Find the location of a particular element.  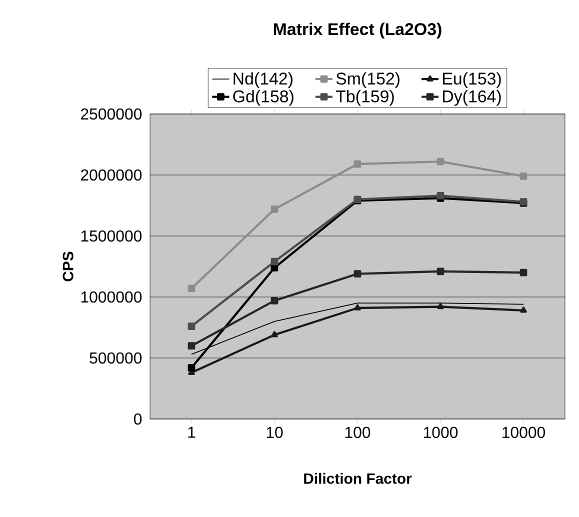

x-tick-label: 100 is located at coordinates (357, 432).